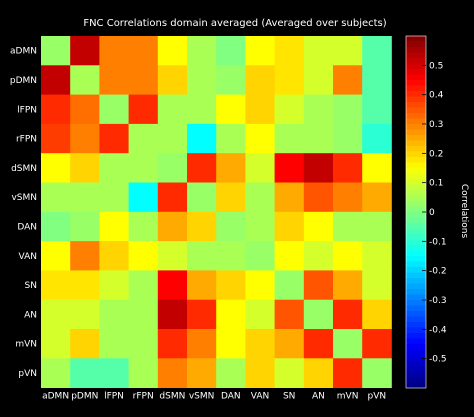 The image size is (474, 417). I want to click on heatmap-cell-vSMN-dSMN, so click(172, 197).